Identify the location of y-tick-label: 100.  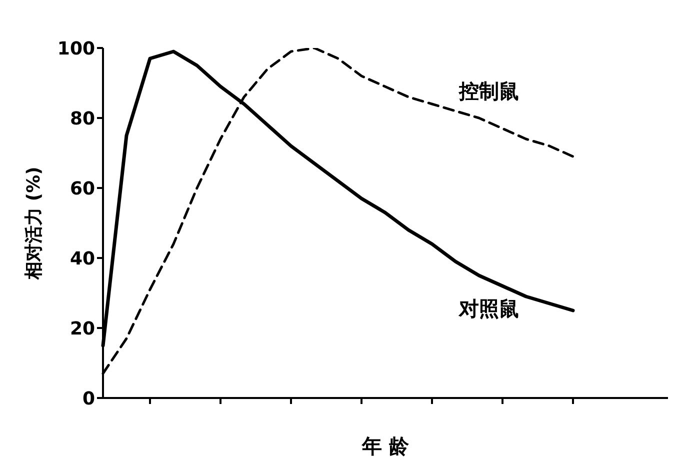
(76, 49).